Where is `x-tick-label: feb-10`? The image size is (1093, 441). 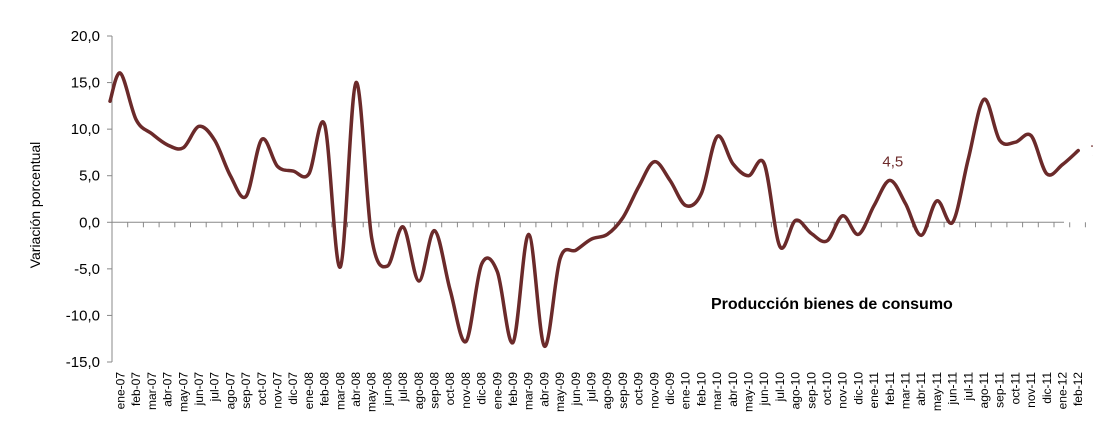 x-tick-label: feb-10 is located at coordinates (701, 389).